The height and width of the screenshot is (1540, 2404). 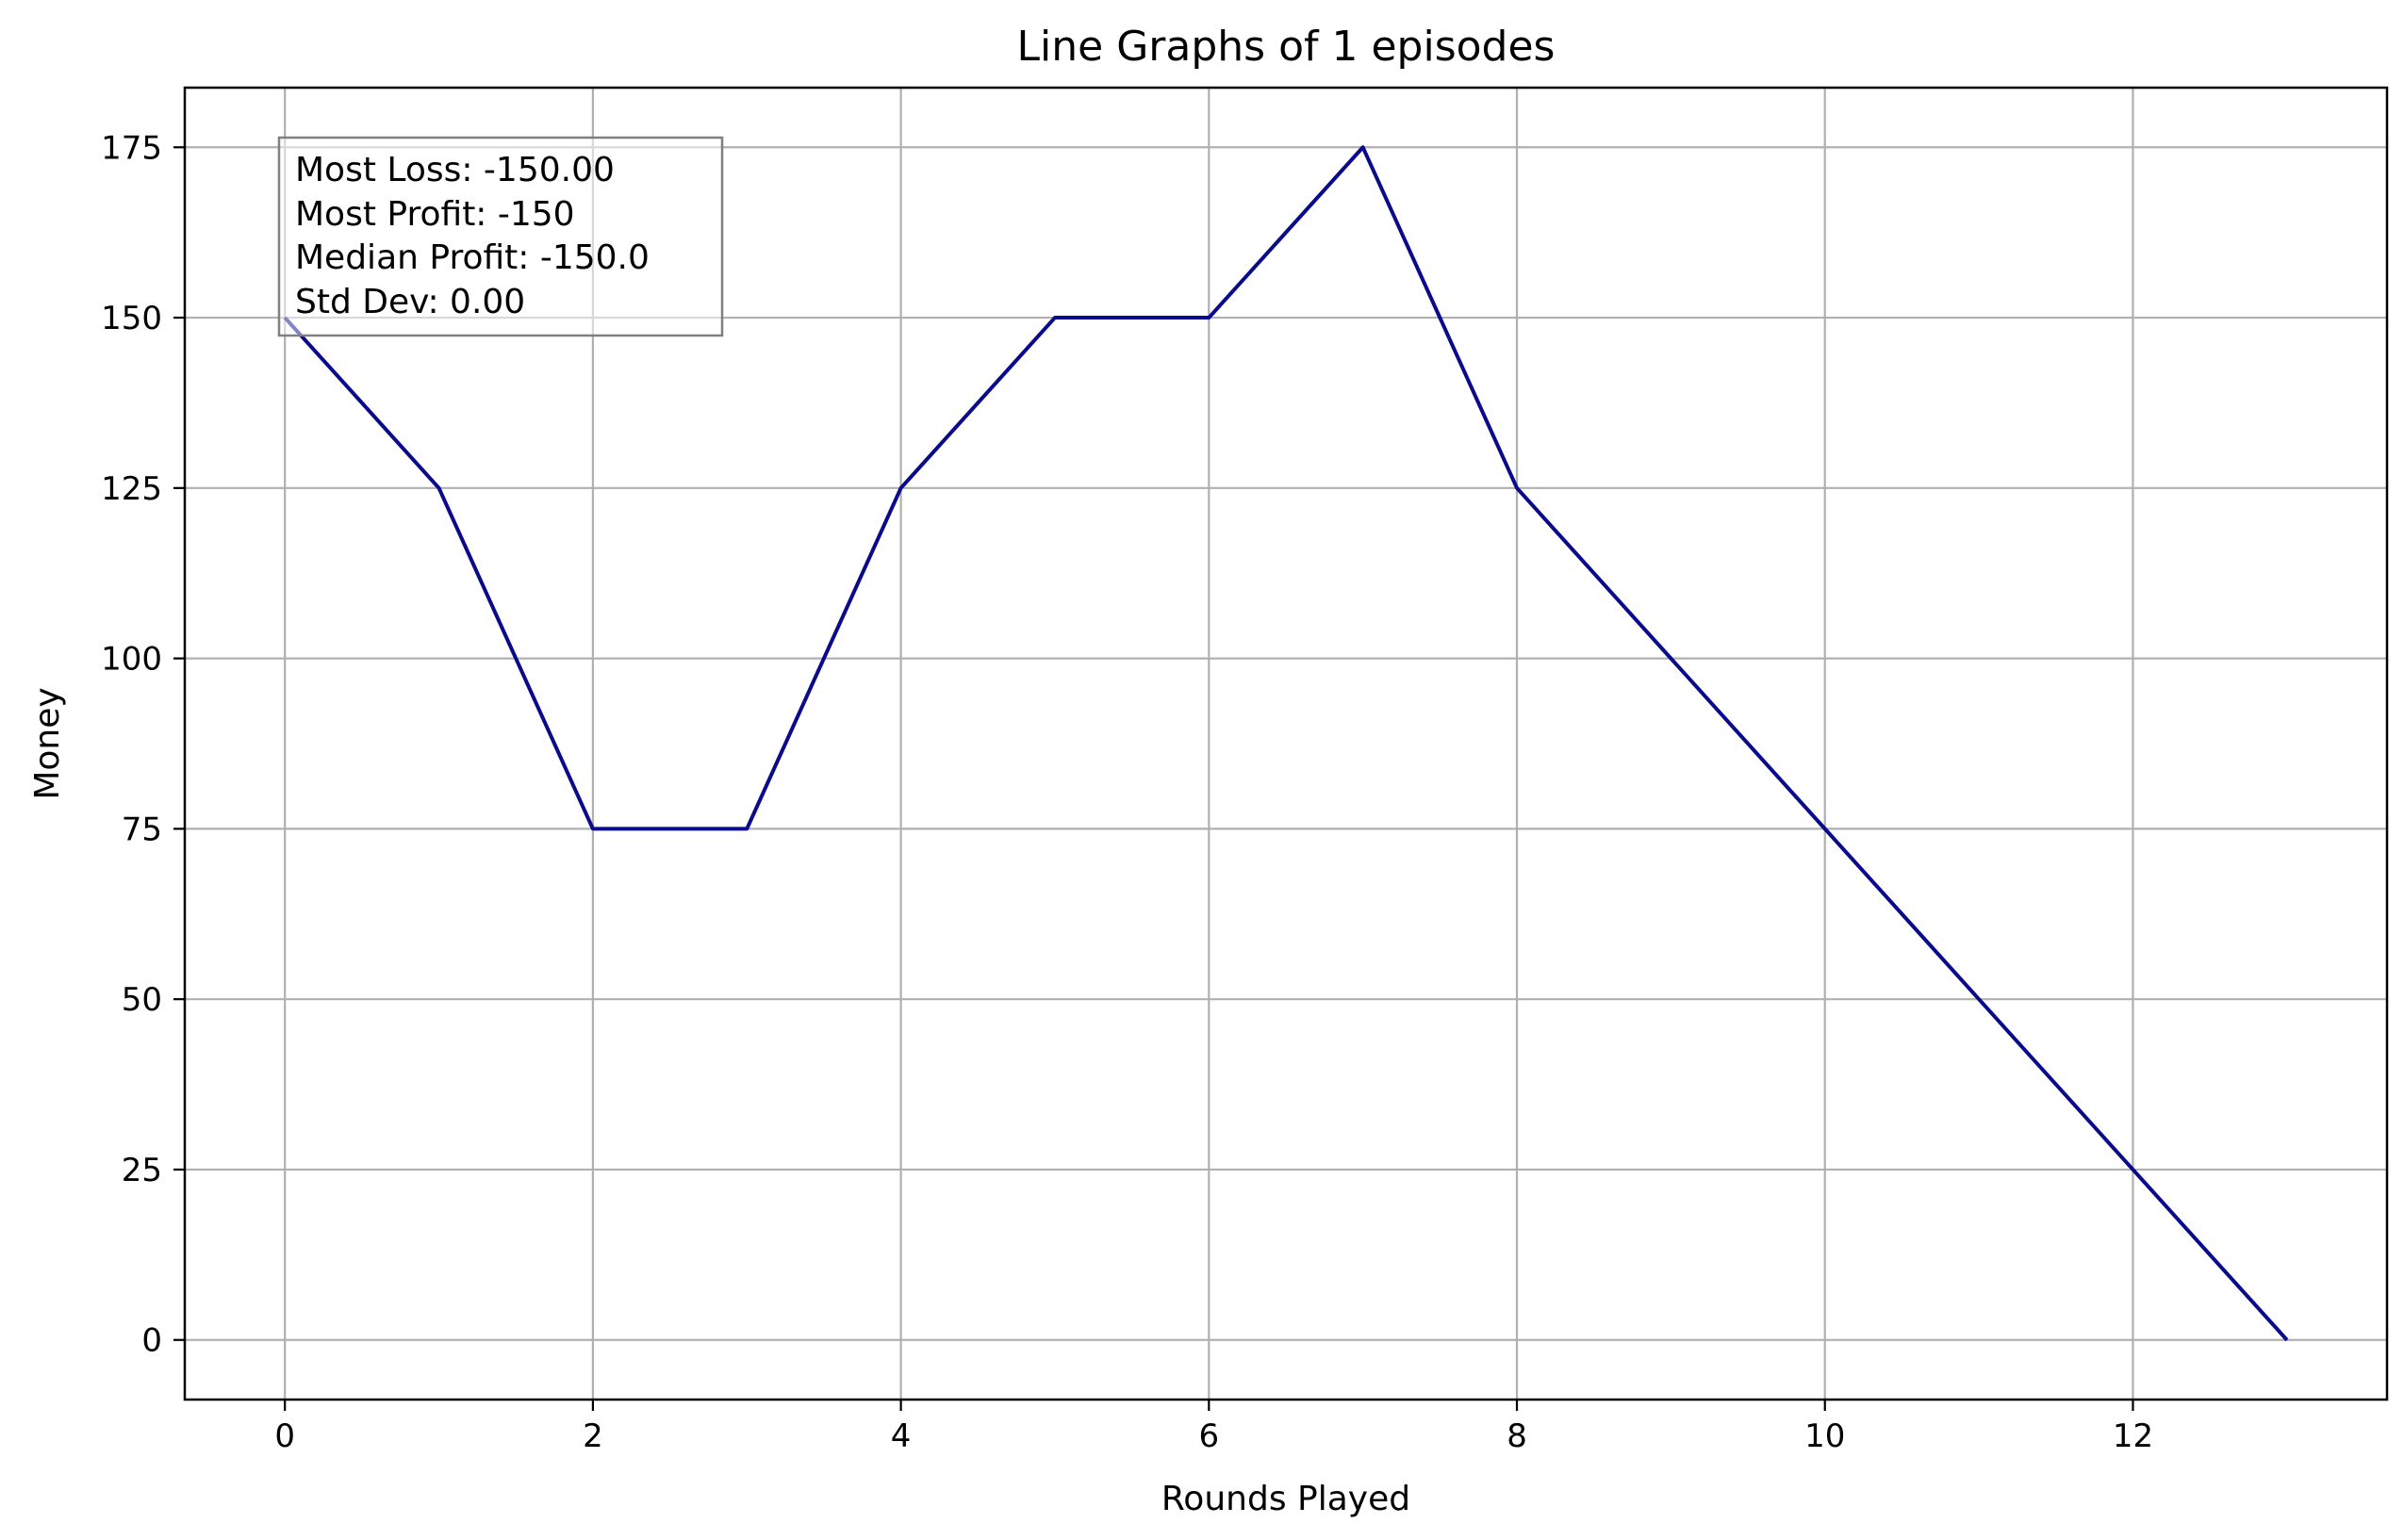 I want to click on stats-box-frame, so click(x=500, y=236).